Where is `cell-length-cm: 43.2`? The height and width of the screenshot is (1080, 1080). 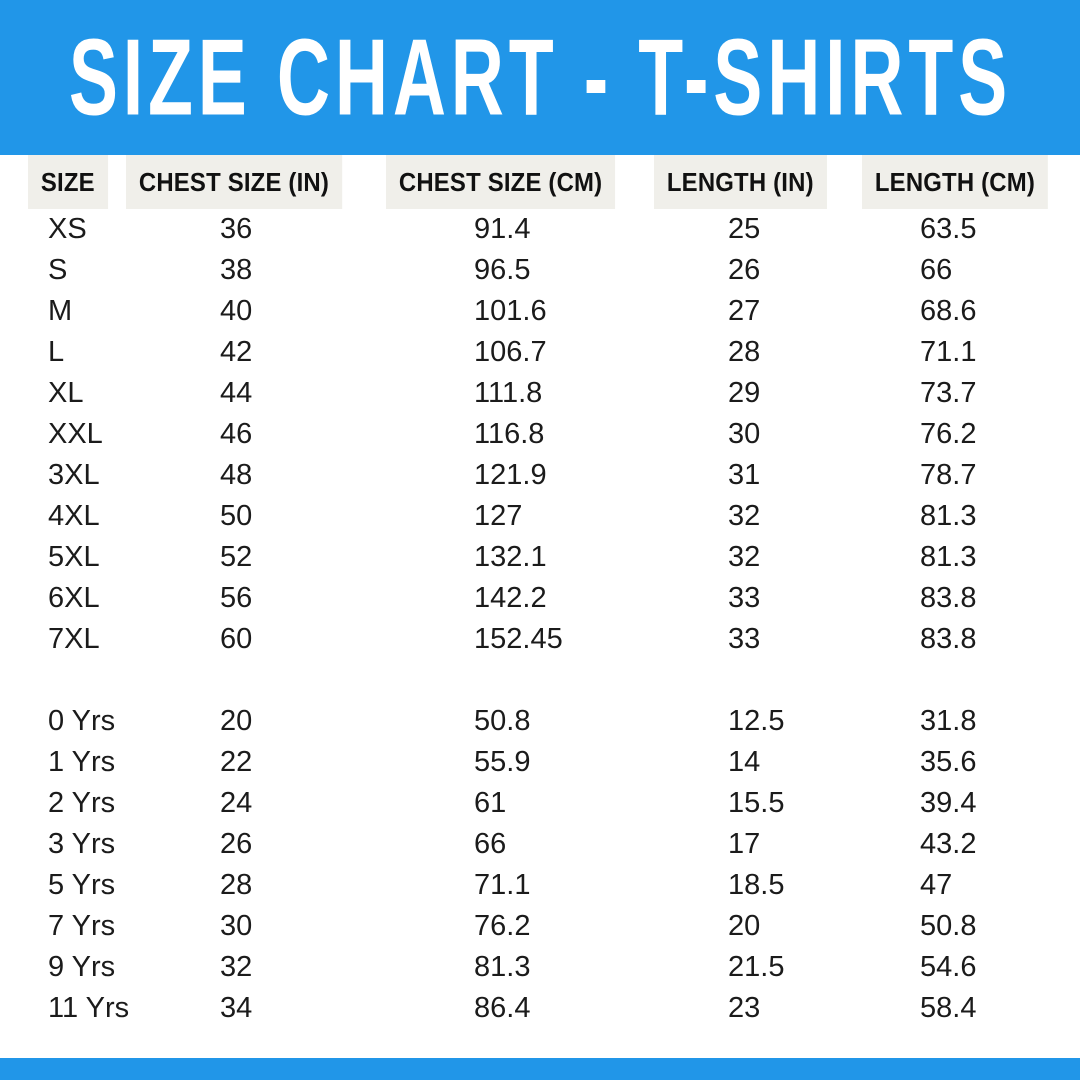 cell-length-cm: 43.2 is located at coordinates (948, 844).